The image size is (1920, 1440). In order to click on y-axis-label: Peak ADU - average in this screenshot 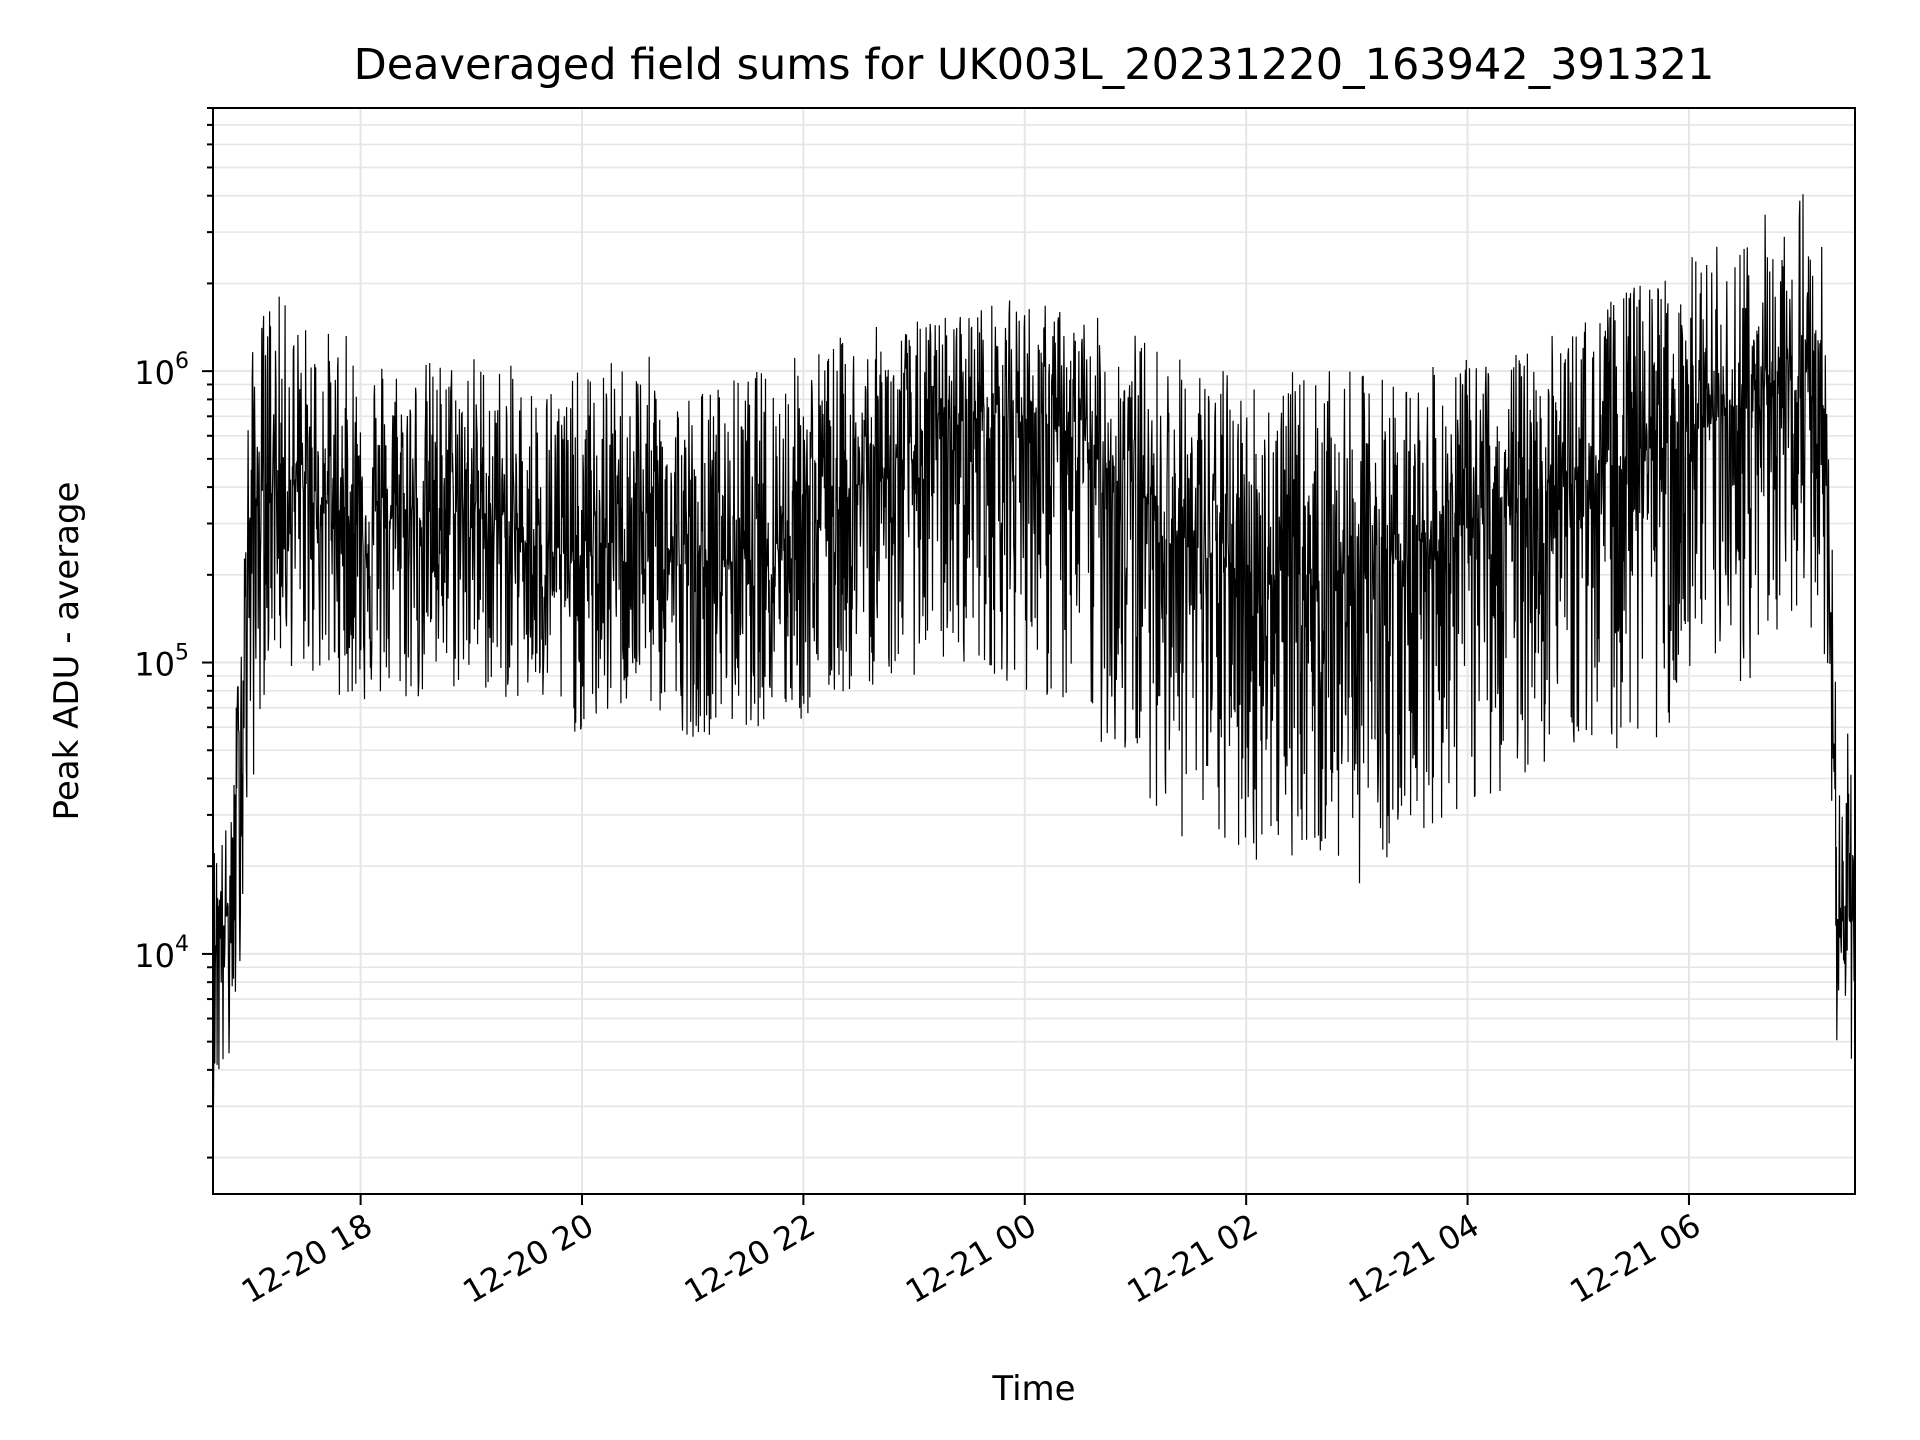, I will do `click(67, 651)`.